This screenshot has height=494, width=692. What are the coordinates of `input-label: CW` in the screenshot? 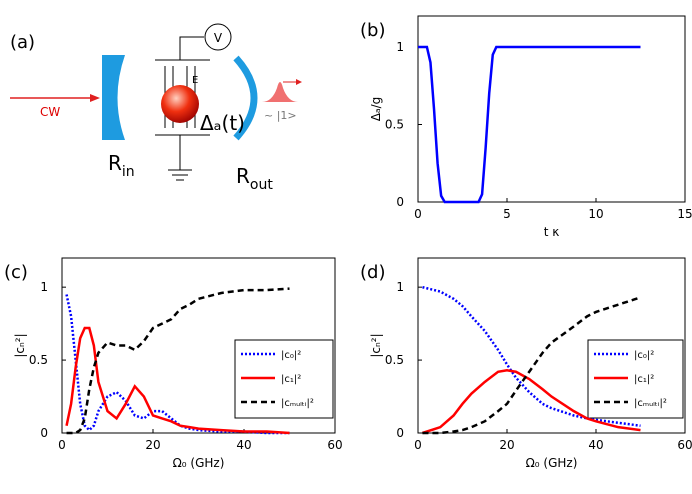 It's located at (50, 112).